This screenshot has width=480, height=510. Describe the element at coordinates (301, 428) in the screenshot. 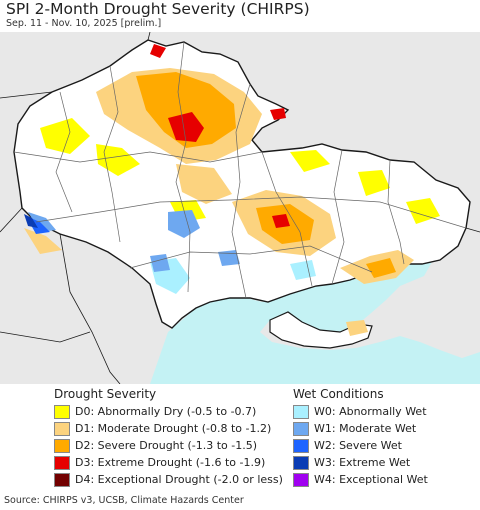

I see `legend-swatch-w1` at that location.